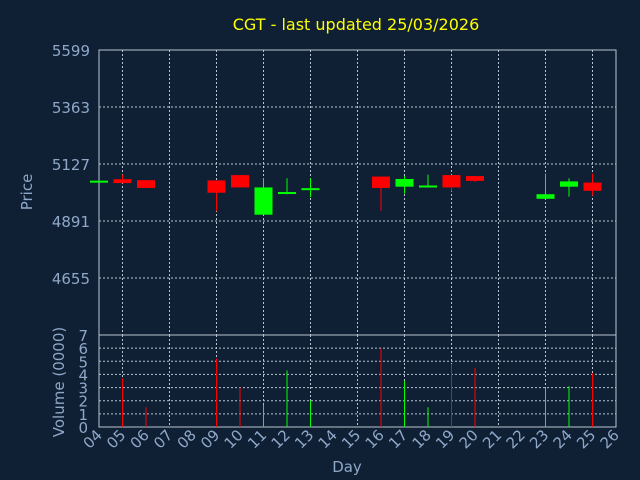 The height and width of the screenshot is (480, 640). What do you see at coordinates (71, 165) in the screenshot?
I see `price-tick-label: 5127` at bounding box center [71, 165].